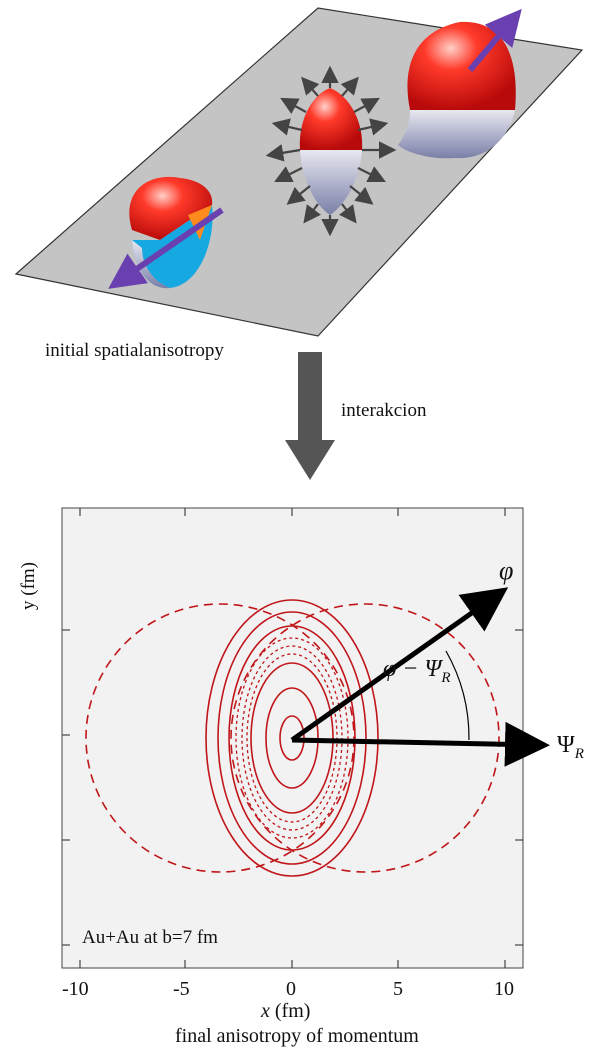 The height and width of the screenshot is (1056, 596). I want to click on phi-vector, so click(399, 665).